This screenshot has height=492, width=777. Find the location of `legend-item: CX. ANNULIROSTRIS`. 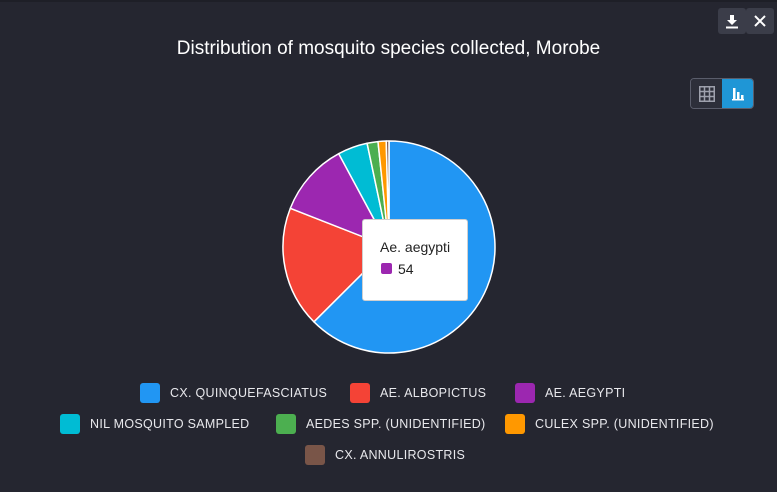

legend-item: CX. ANNULIROSTRIS is located at coordinates (385, 455).